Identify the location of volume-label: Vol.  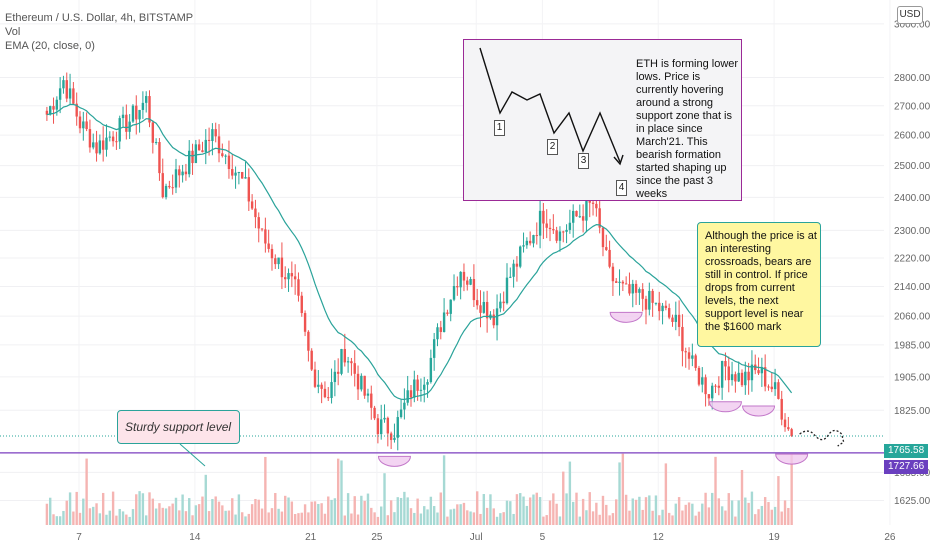
(13, 32).